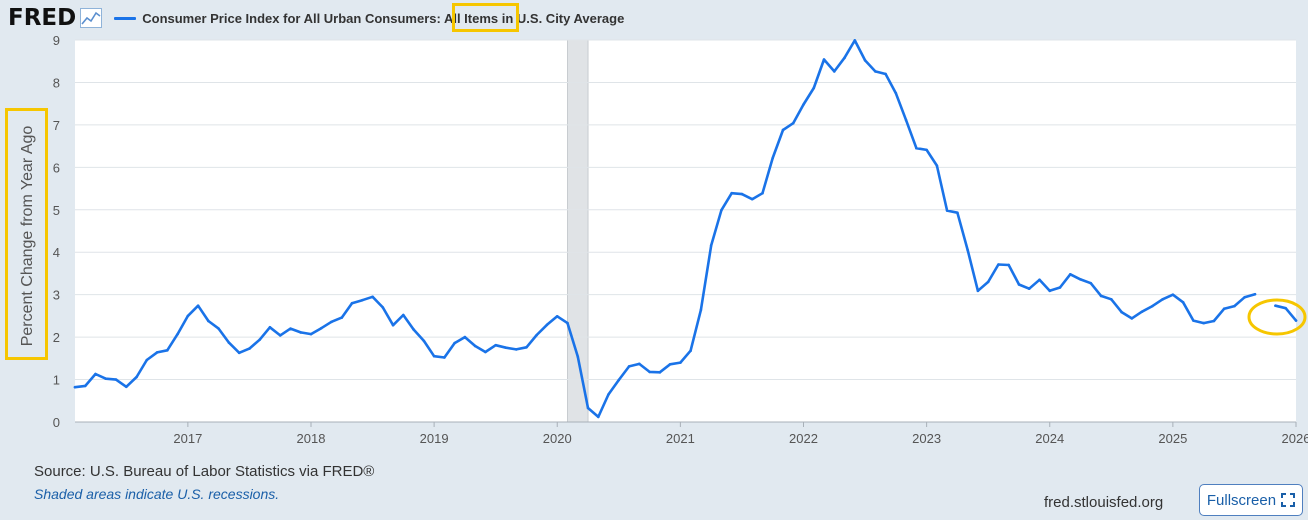  What do you see at coordinates (1241, 500) in the screenshot?
I see `fullscreen-label: Fullscreen` at bounding box center [1241, 500].